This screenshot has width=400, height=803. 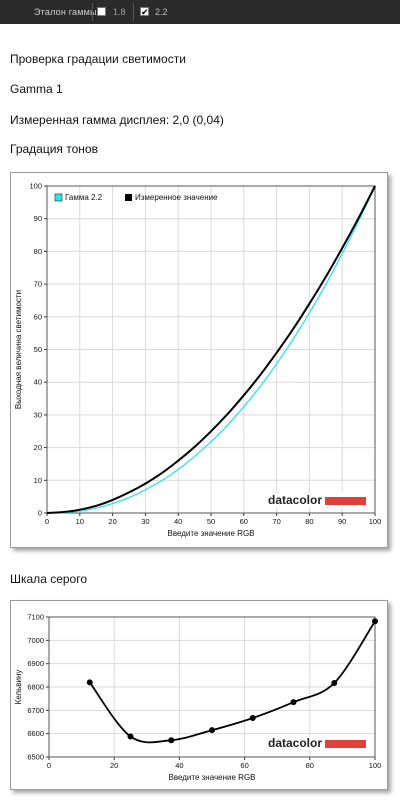 What do you see at coordinates (18, 349) in the screenshot?
I see `y-axis-label: Выходная величина светимости` at bounding box center [18, 349].